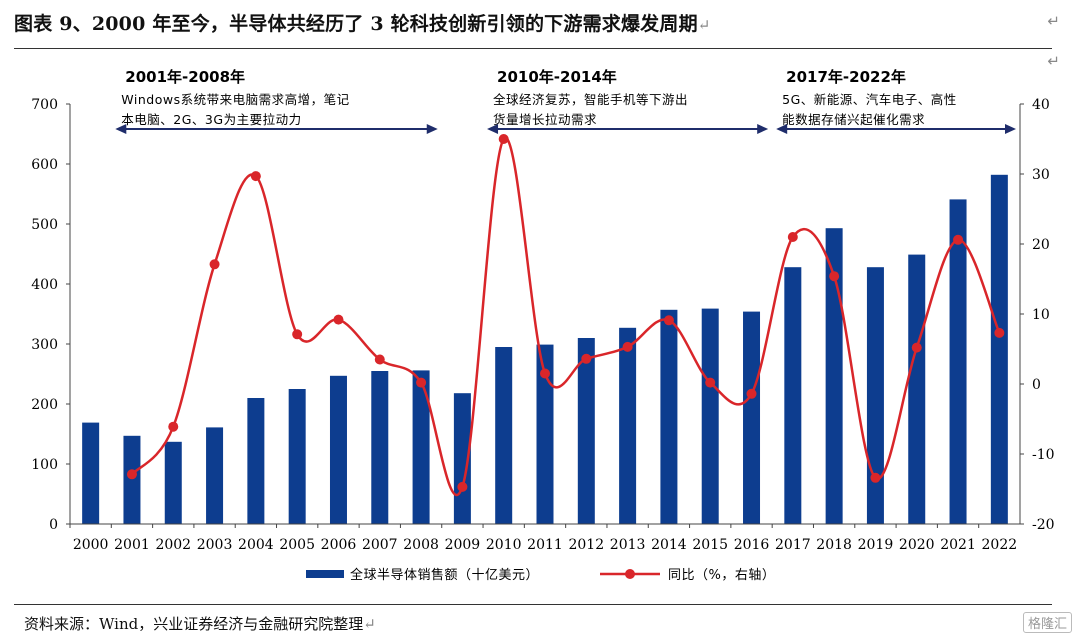 This screenshot has height=640, width=1080. What do you see at coordinates (91, 473) in the screenshot?
I see `bar-2000` at bounding box center [91, 473].